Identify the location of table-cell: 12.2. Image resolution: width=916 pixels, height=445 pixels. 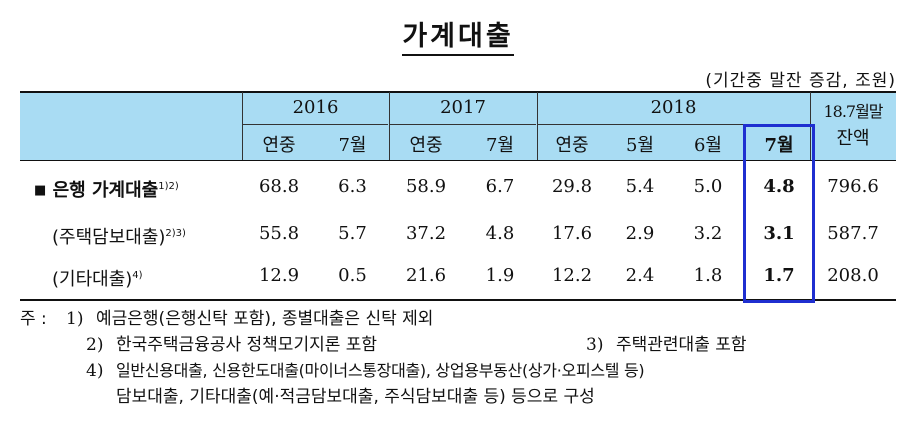
(572, 275).